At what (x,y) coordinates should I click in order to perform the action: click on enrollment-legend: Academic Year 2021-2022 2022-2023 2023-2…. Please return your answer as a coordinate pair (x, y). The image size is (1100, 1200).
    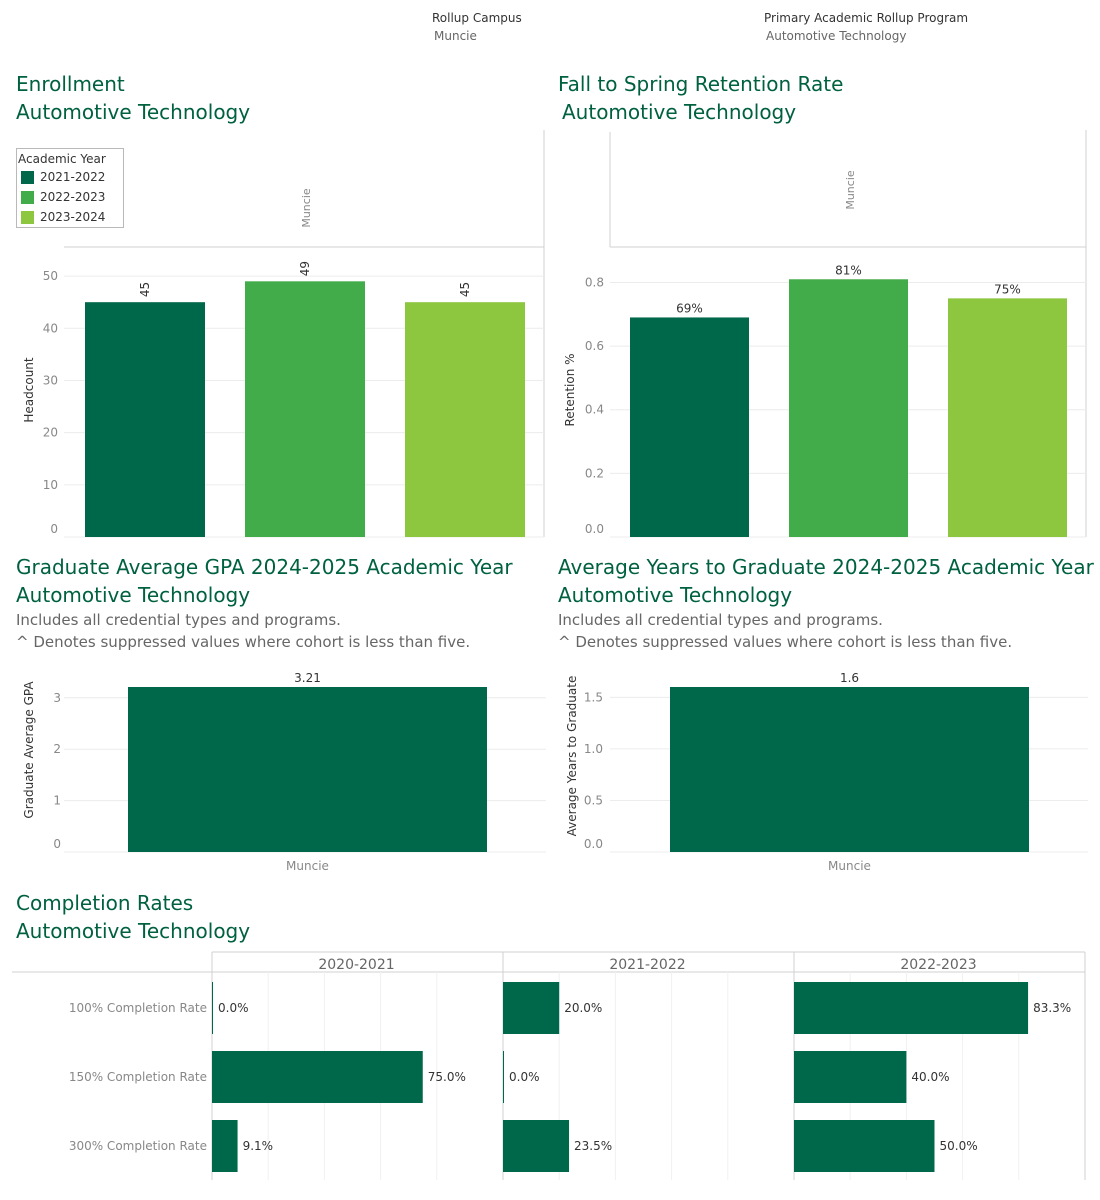
    Looking at the image, I should click on (70, 188).